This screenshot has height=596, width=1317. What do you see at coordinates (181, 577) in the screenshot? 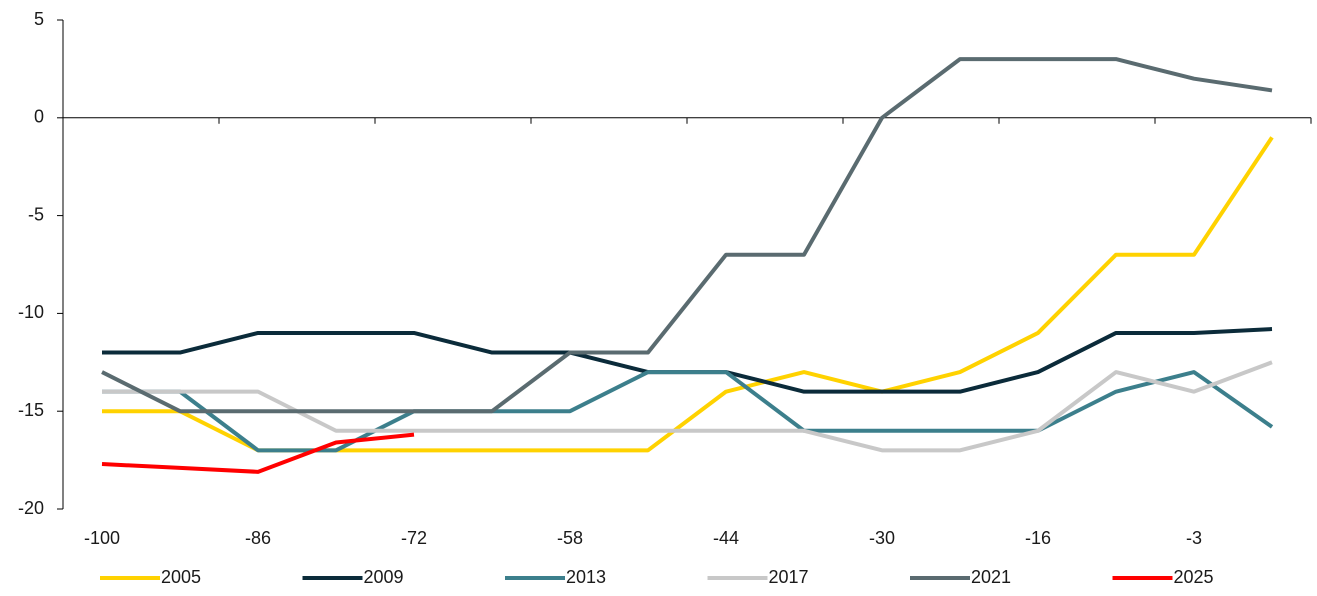
I see `legend-label: 2005` at bounding box center [181, 577].